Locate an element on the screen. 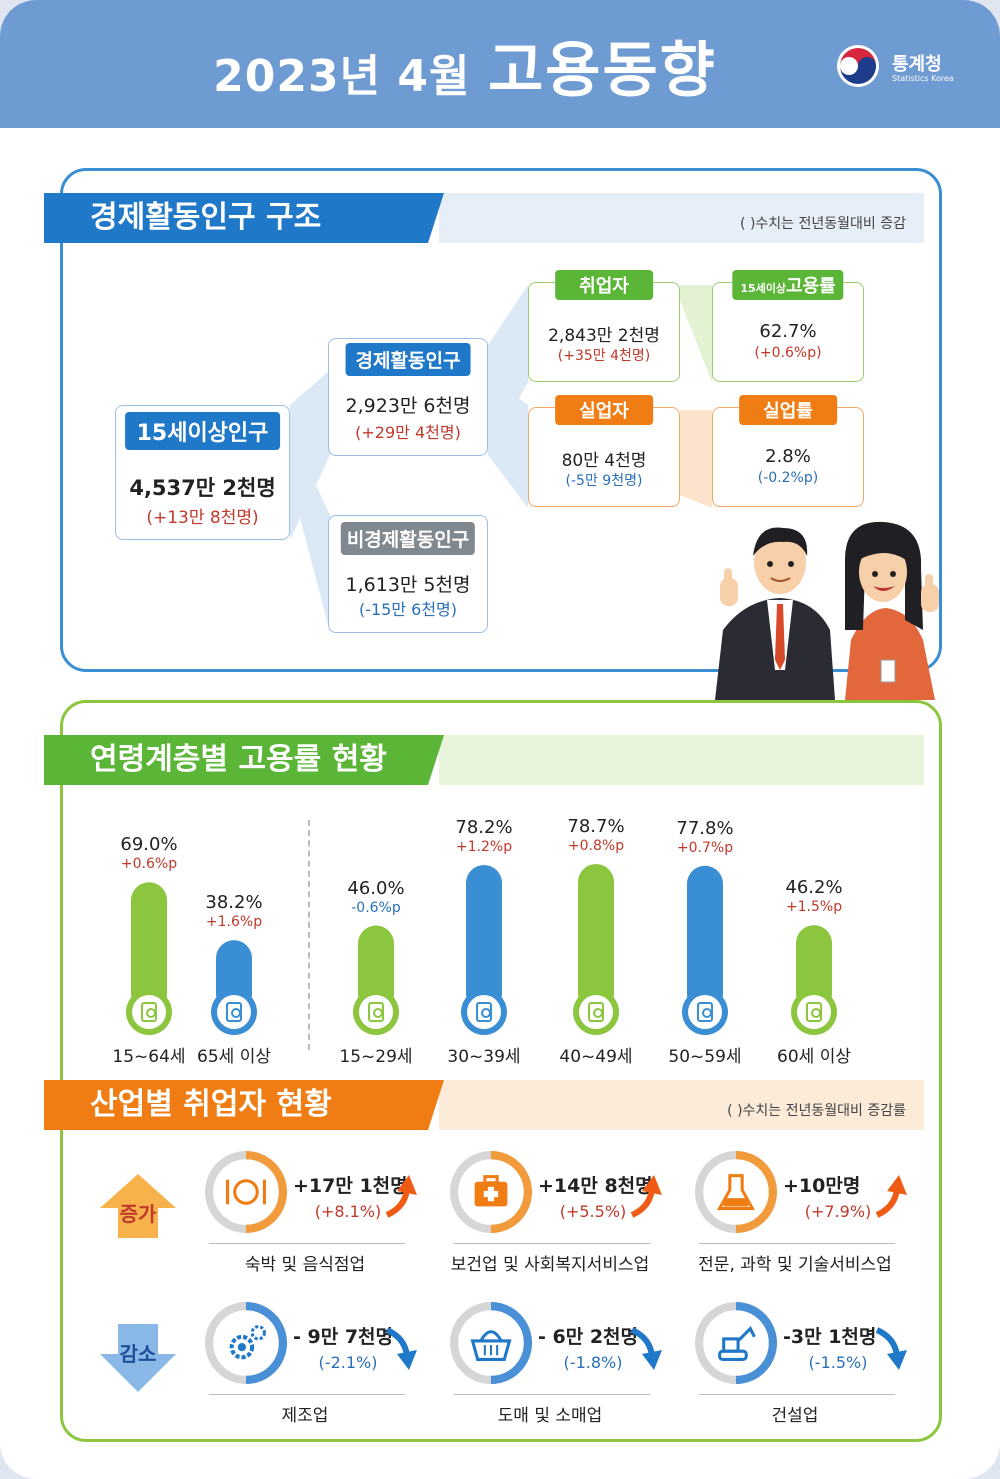  bar-change-label-0: +0.6%p is located at coordinates (149, 864).